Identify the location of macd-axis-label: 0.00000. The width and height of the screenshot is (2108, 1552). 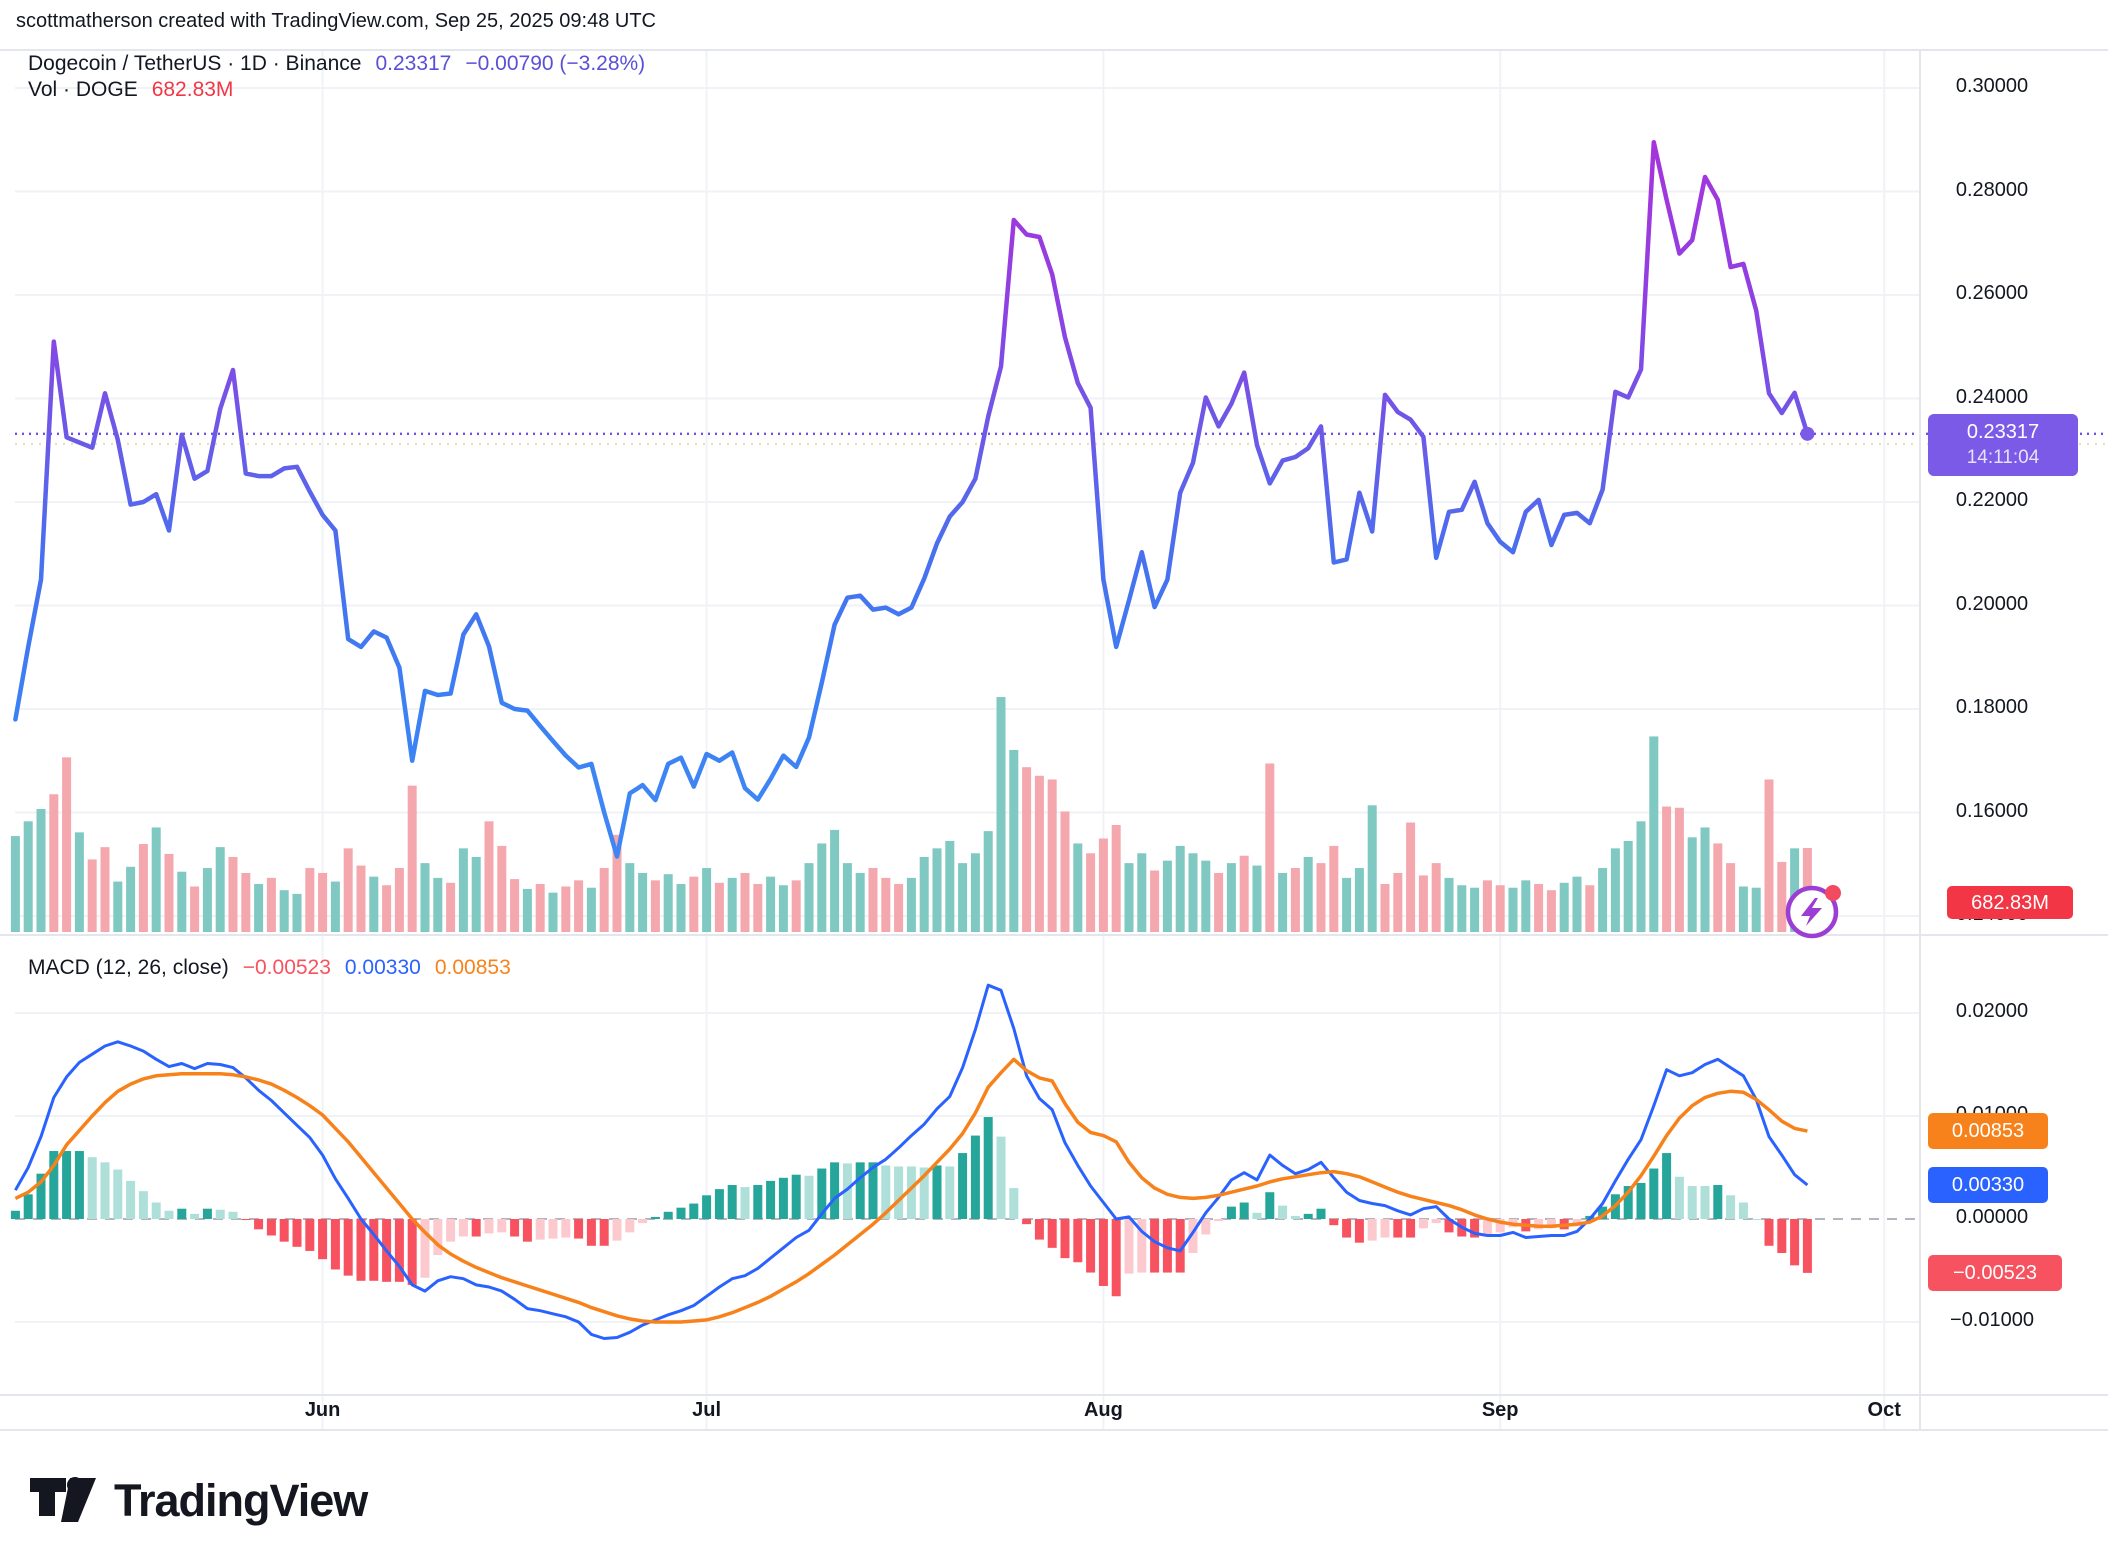
(1992, 1217).